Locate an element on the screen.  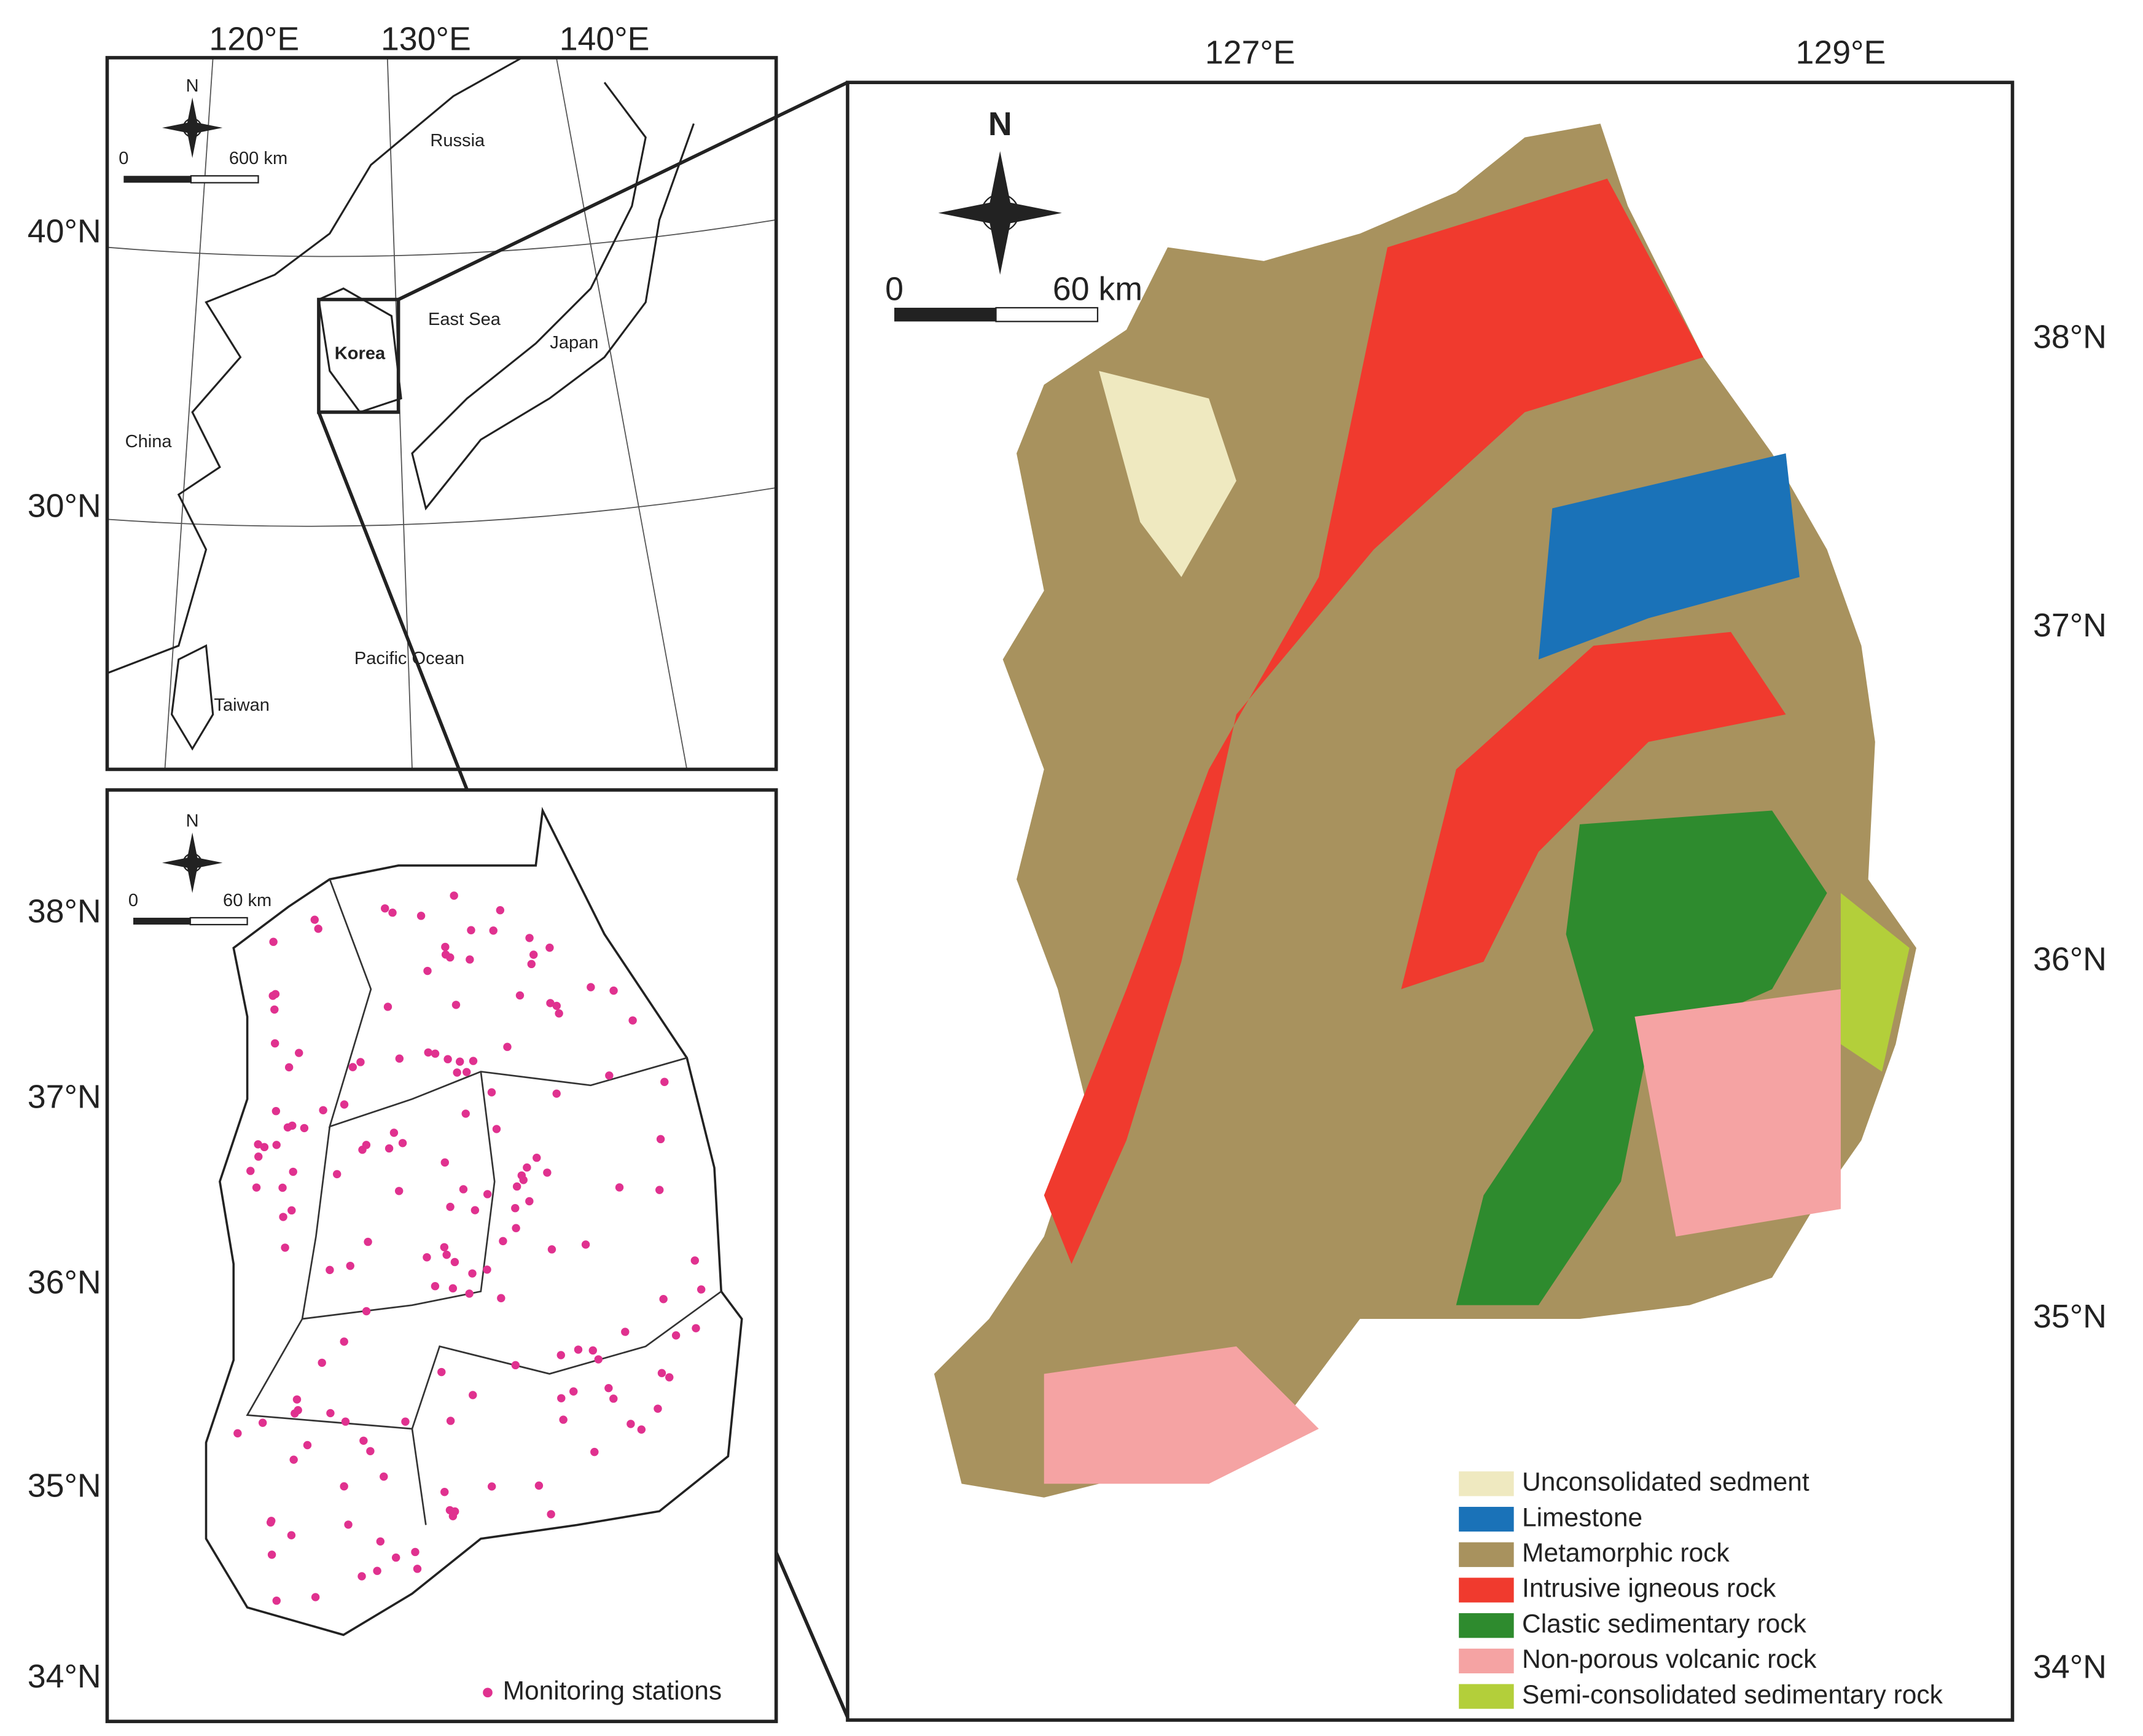
compass-star is located at coordinates (192, 127).